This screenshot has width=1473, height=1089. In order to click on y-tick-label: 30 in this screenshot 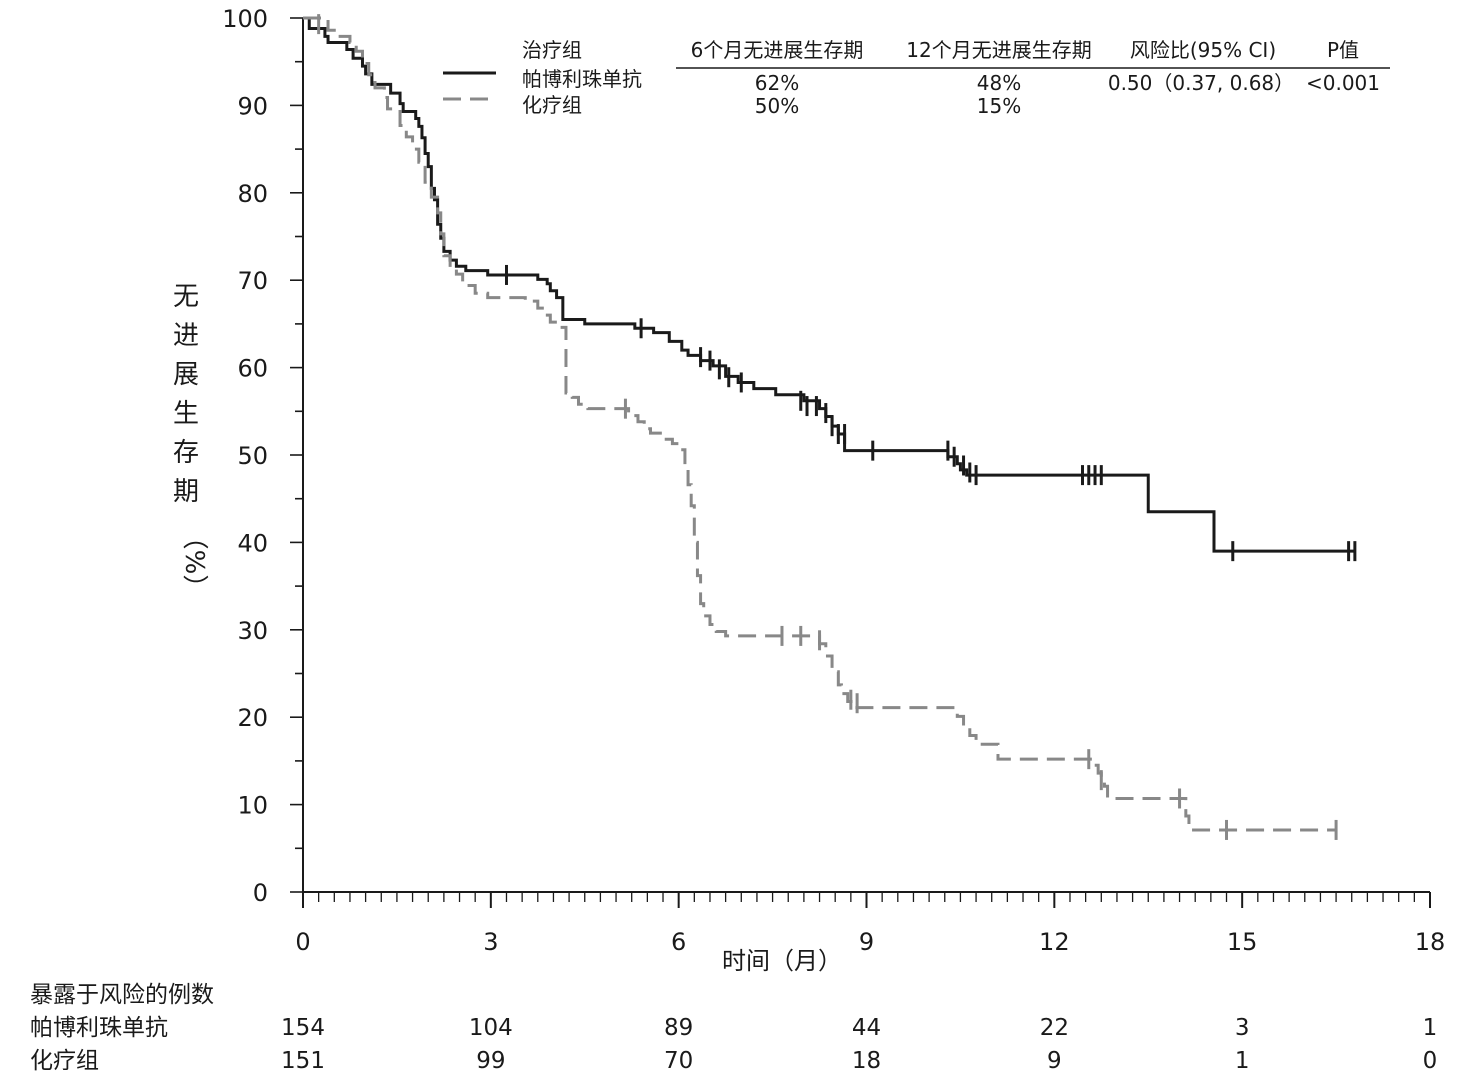, I will do `click(252, 631)`.